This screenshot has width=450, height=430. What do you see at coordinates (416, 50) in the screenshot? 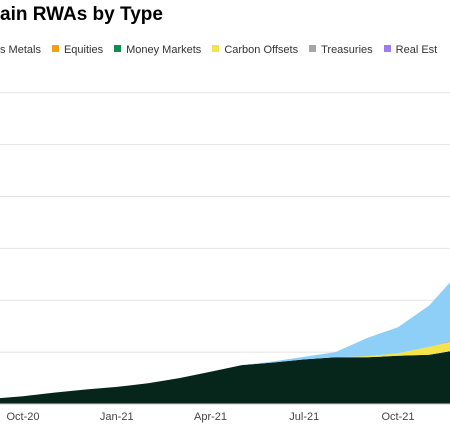
I see `legend-label: Real Est` at bounding box center [416, 50].